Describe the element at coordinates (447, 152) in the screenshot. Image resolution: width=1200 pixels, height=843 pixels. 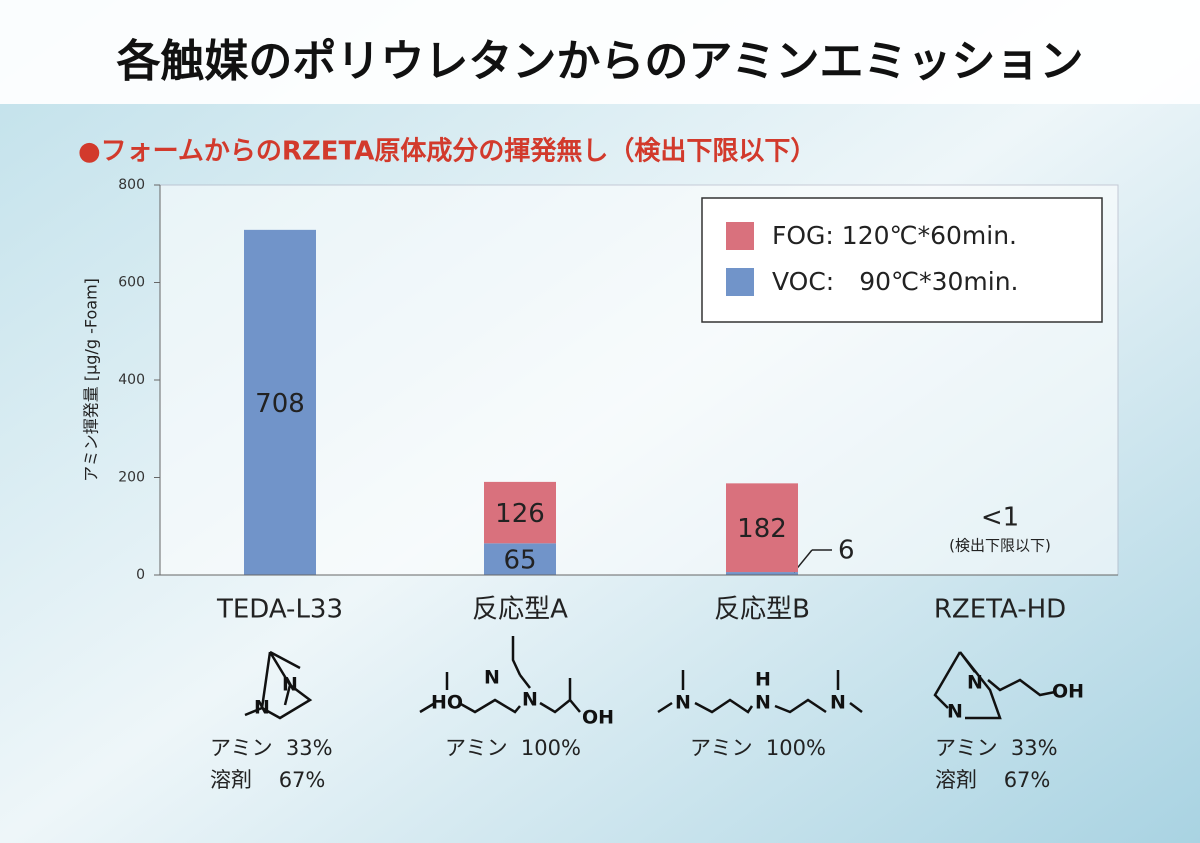
I see `subtitle: ●フォームからのRZETA原体成分の揮発無し（検出下限以下）` at that location.